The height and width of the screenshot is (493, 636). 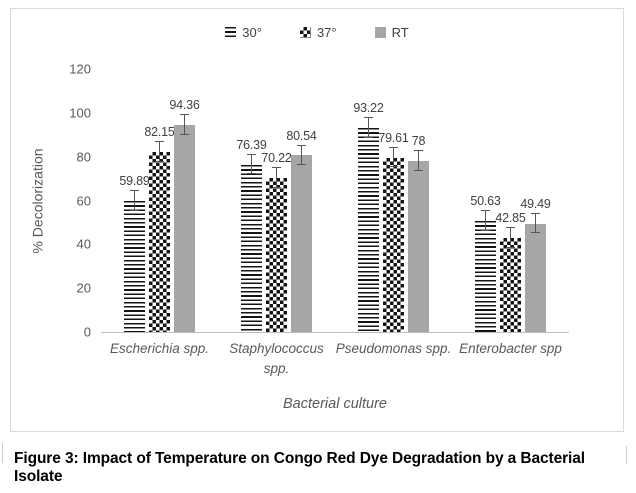 I want to click on bar-value-label: 82.15, so click(x=159, y=132).